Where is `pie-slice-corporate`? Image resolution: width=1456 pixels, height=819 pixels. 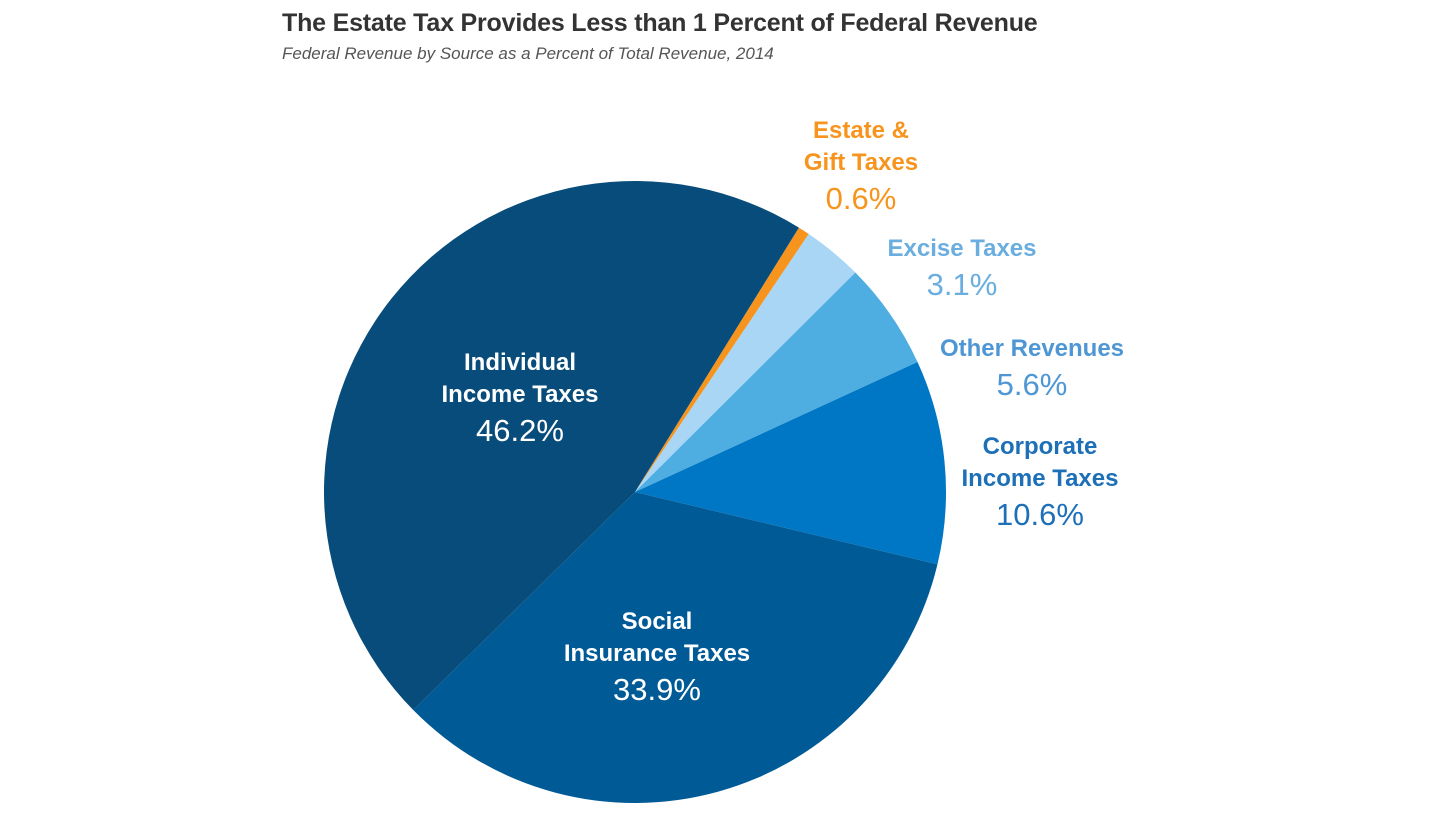
pie-slice-corporate is located at coordinates (790, 463).